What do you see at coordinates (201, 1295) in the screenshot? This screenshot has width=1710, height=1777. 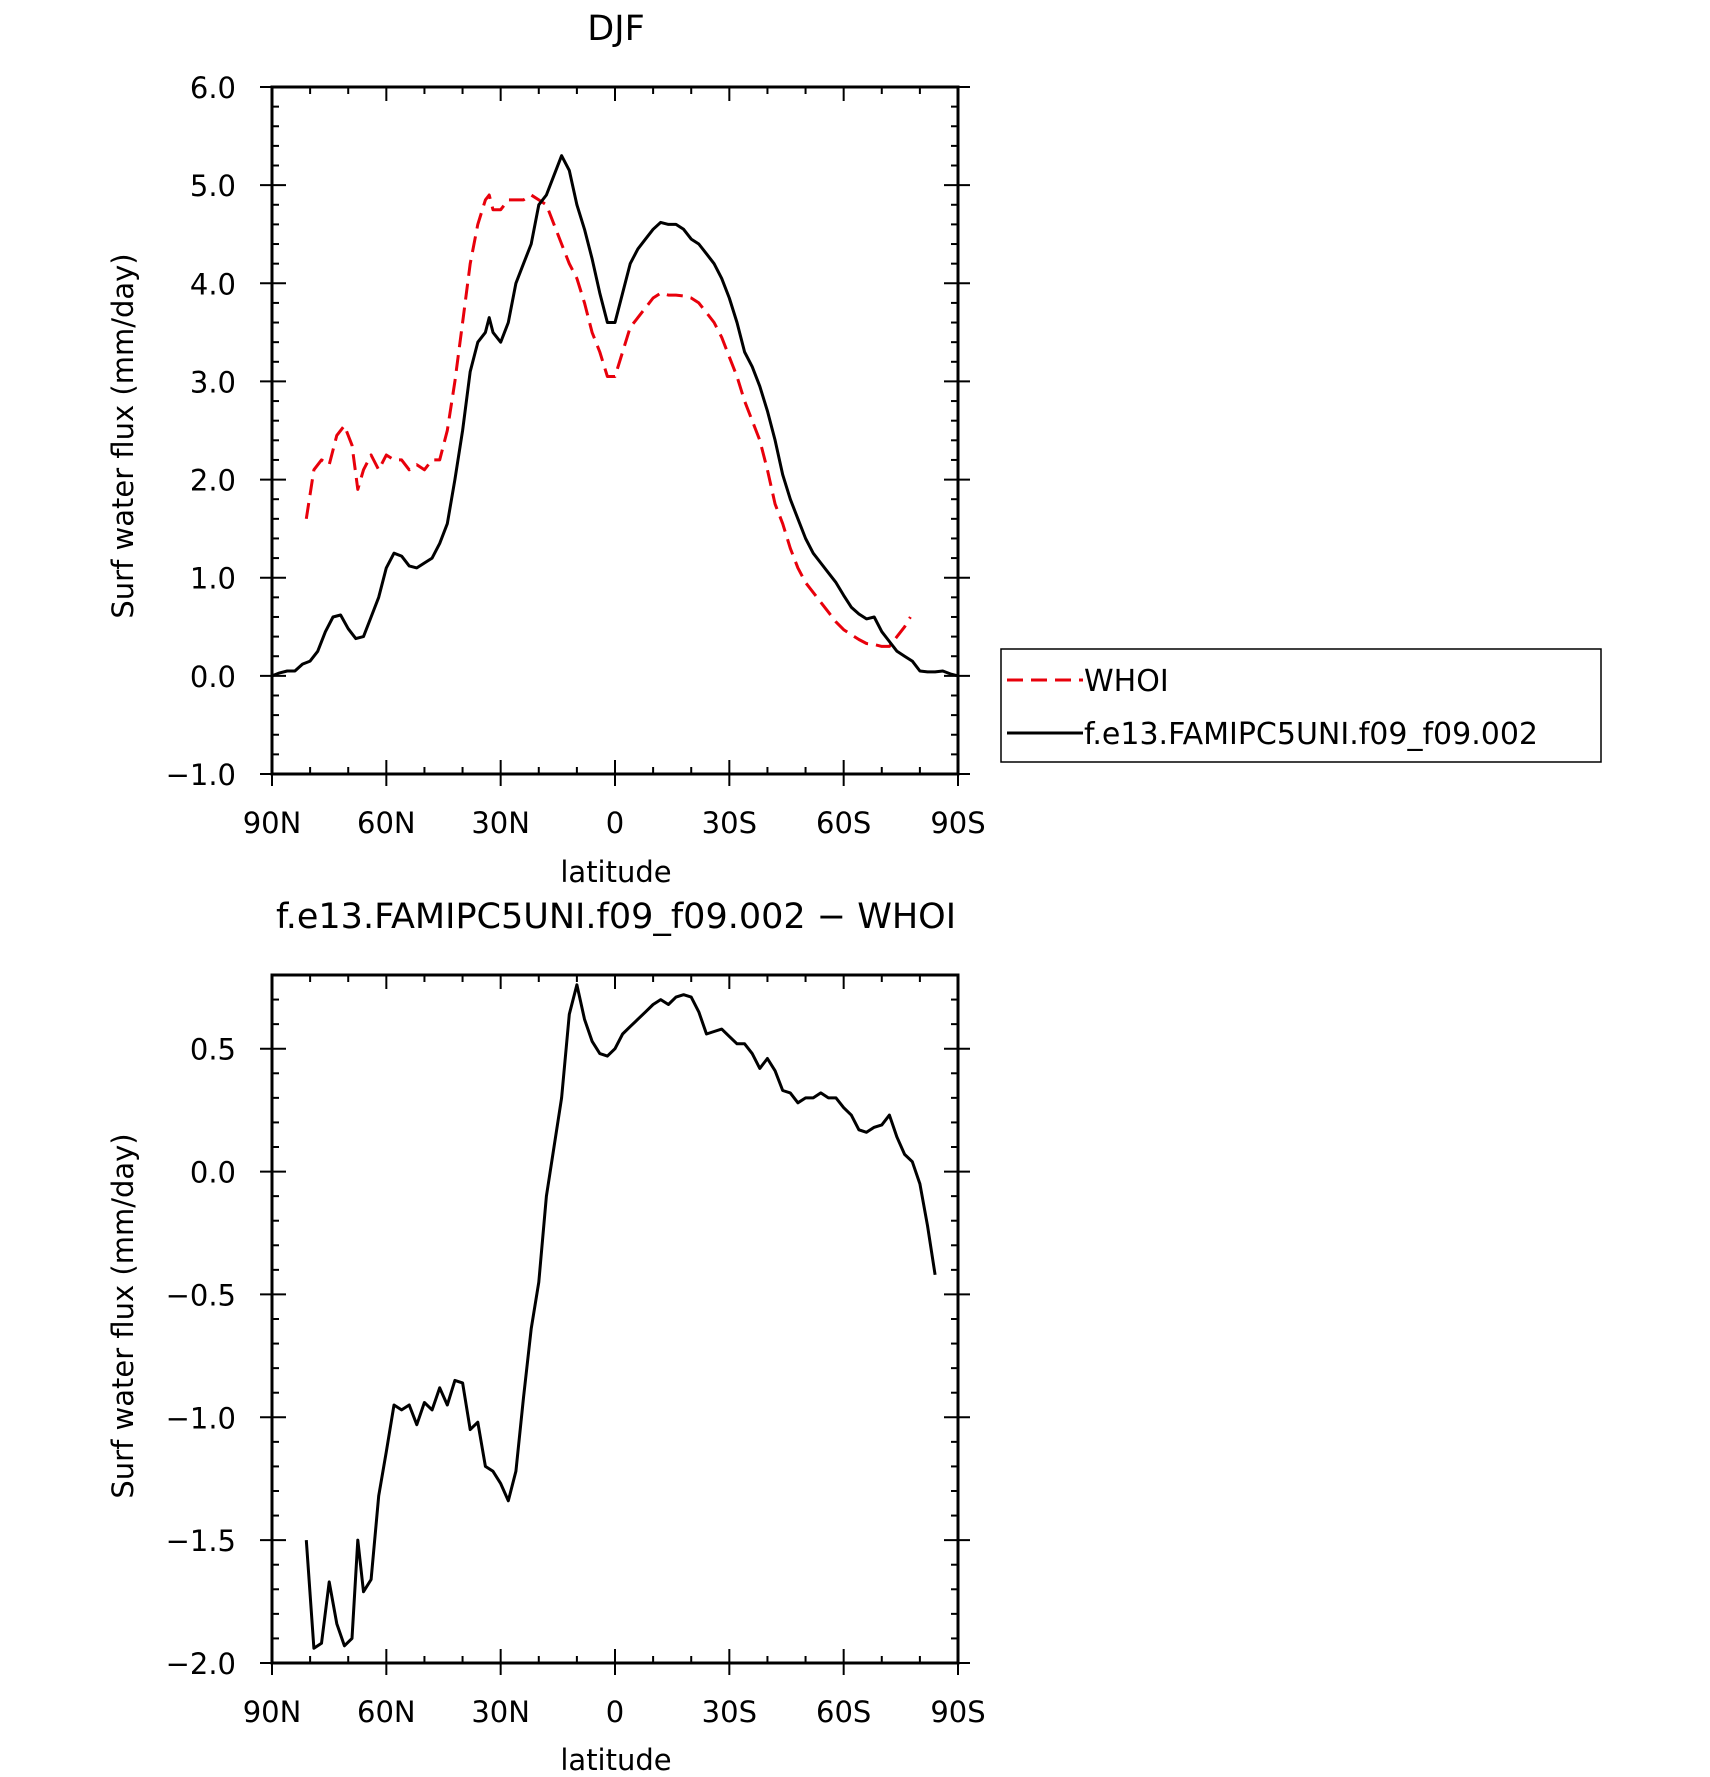 I see `bot-y-tick-label: −0.5` at bounding box center [201, 1295].